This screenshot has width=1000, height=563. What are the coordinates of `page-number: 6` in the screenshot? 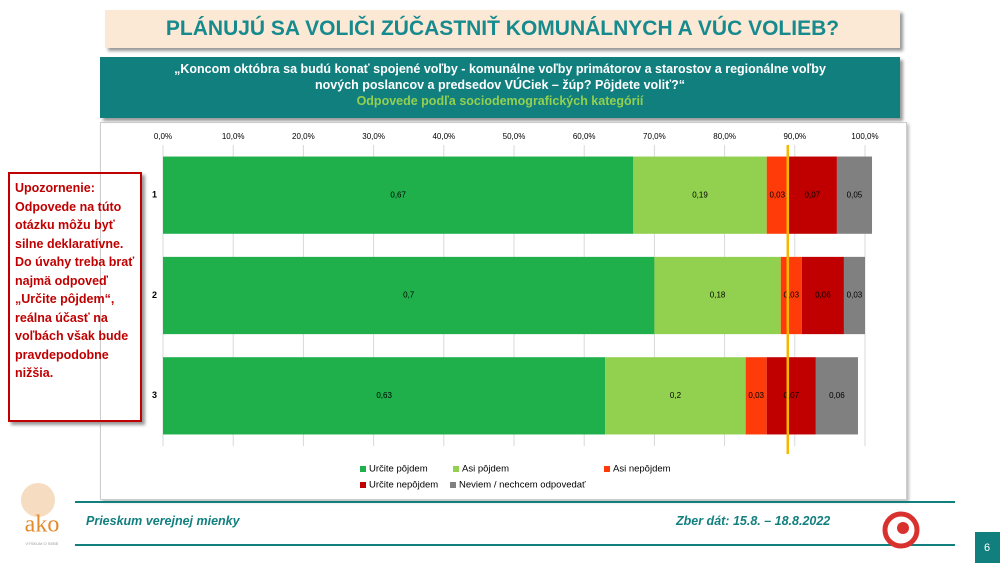 It's located at (987, 548).